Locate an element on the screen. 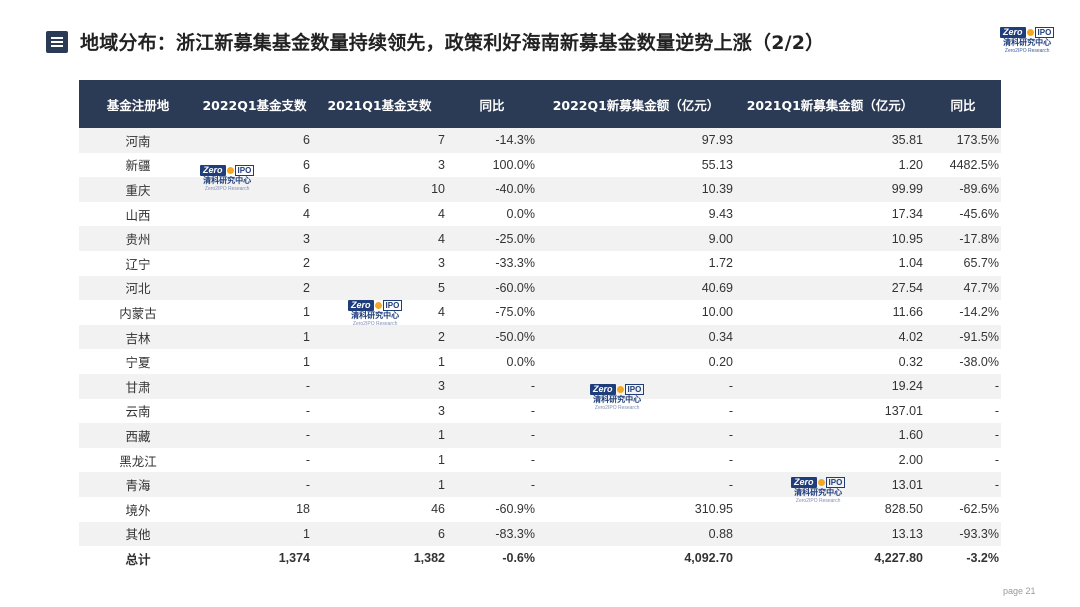 This screenshot has height=607, width=1080. region-cell: 内蒙古 is located at coordinates (138, 312).